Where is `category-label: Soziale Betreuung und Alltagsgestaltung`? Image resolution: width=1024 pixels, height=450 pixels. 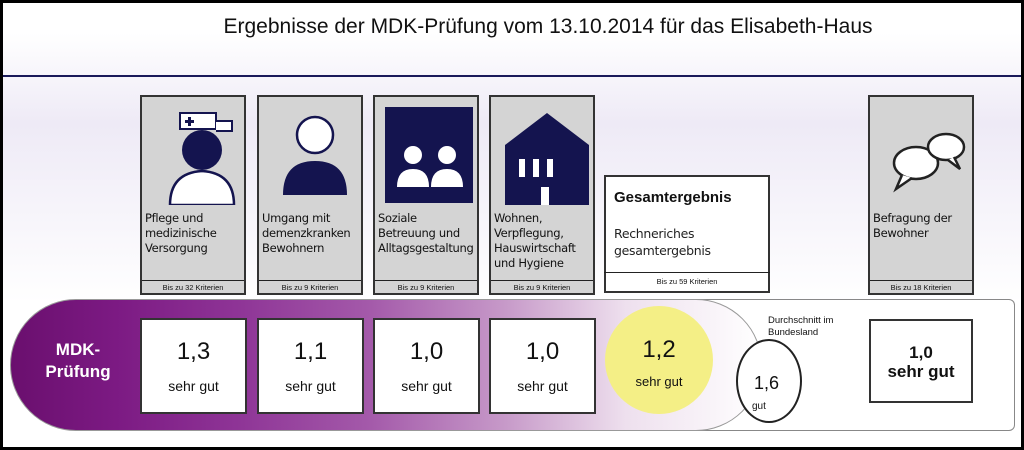 category-label: Soziale Betreuung und Alltagsgestaltung is located at coordinates (426, 233).